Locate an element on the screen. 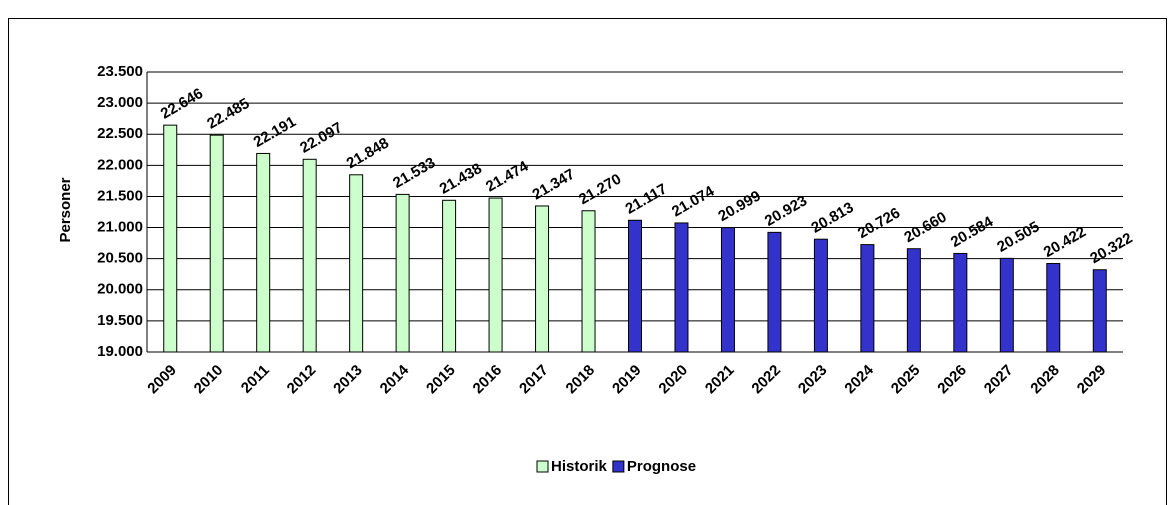 The width and height of the screenshot is (1171, 505). y-tick-label: 21.000 is located at coordinates (120, 227).